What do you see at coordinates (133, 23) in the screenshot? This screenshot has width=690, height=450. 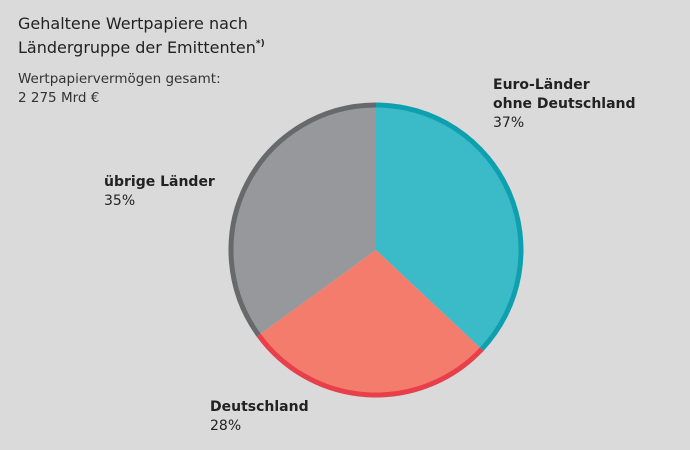 I see `title-line: Gehaltene Wertpapiere nach` at bounding box center [133, 23].